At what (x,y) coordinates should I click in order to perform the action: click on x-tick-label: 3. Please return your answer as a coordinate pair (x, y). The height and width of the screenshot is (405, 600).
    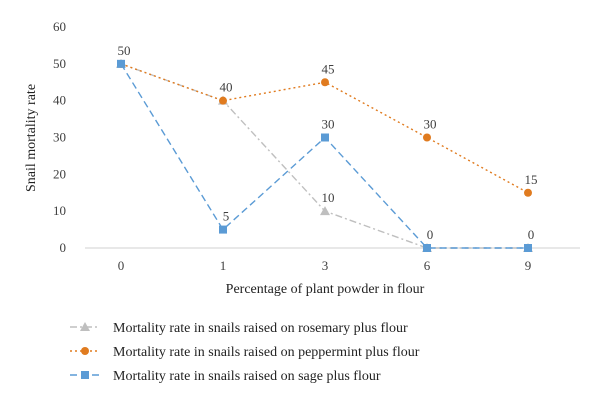
    Looking at the image, I should click on (325, 265).